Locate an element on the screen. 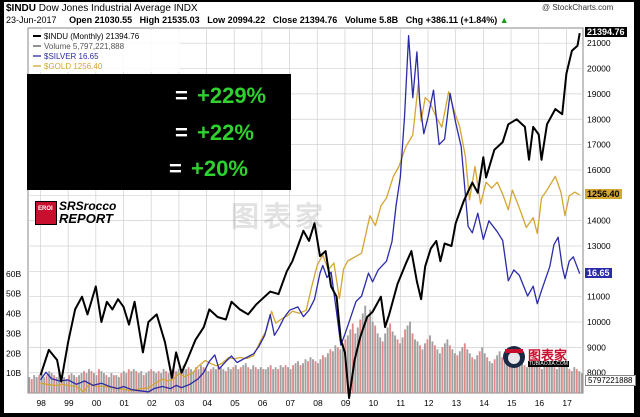 The height and width of the screenshot is (417, 640). y-tick-label: 13000 is located at coordinates (599, 246).